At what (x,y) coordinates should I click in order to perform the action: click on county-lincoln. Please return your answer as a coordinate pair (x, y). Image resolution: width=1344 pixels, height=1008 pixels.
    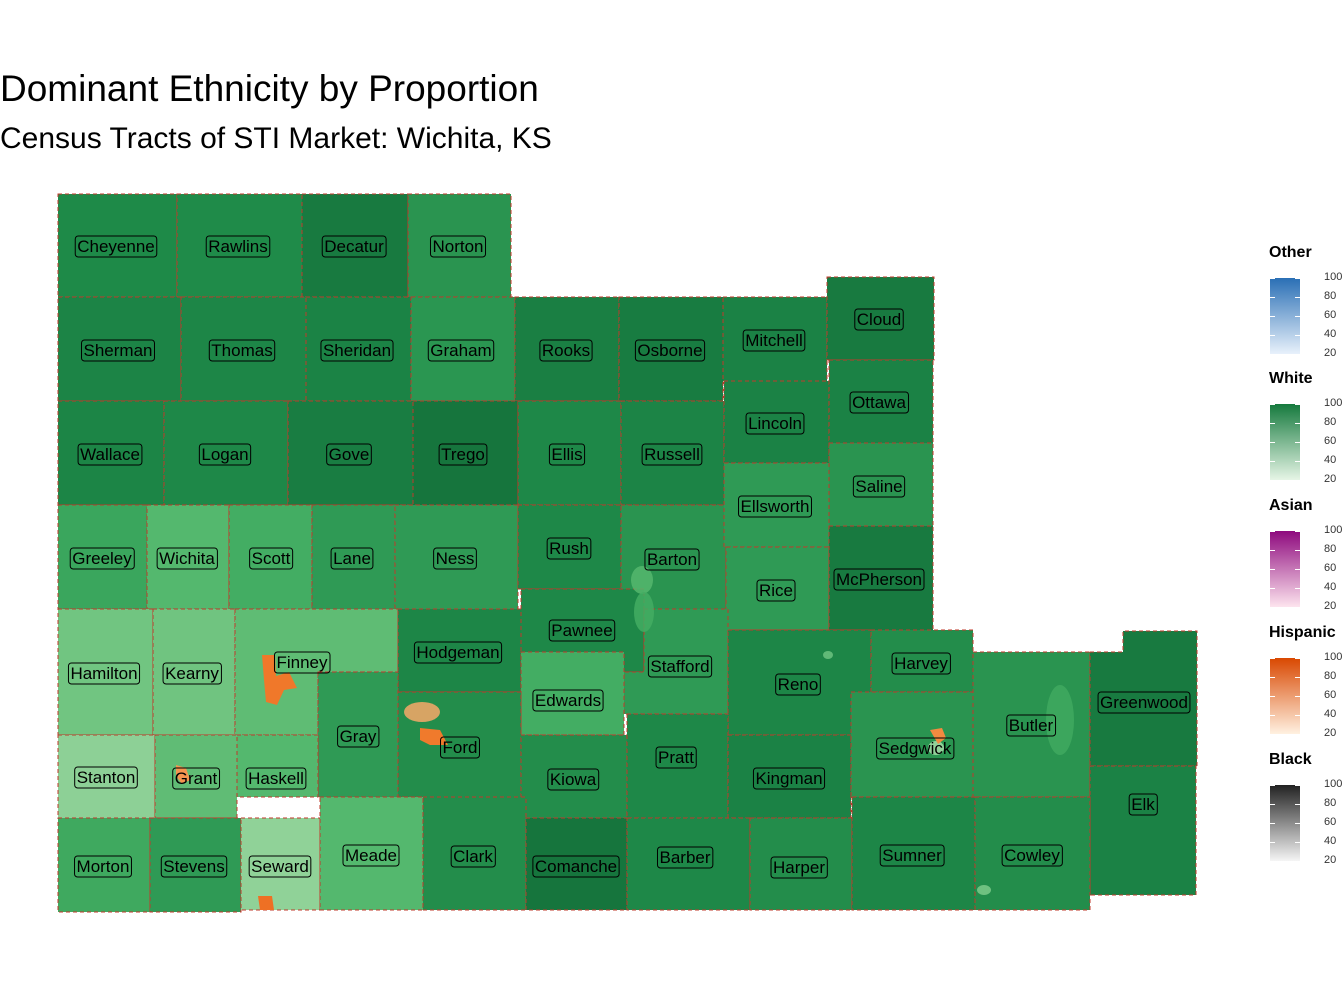
    Looking at the image, I should click on (776, 422).